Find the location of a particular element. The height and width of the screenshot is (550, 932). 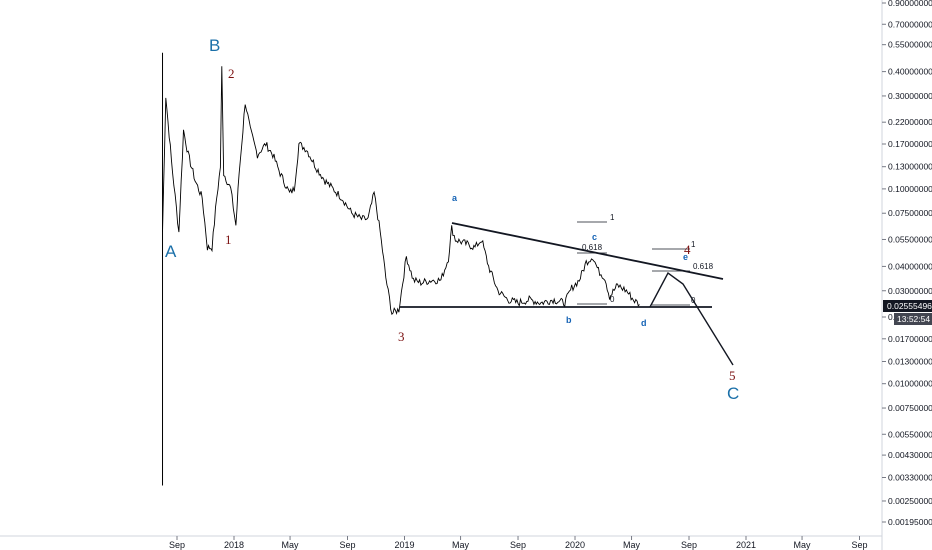

y-tick-label: 0.05500000 is located at coordinates (910, 239).